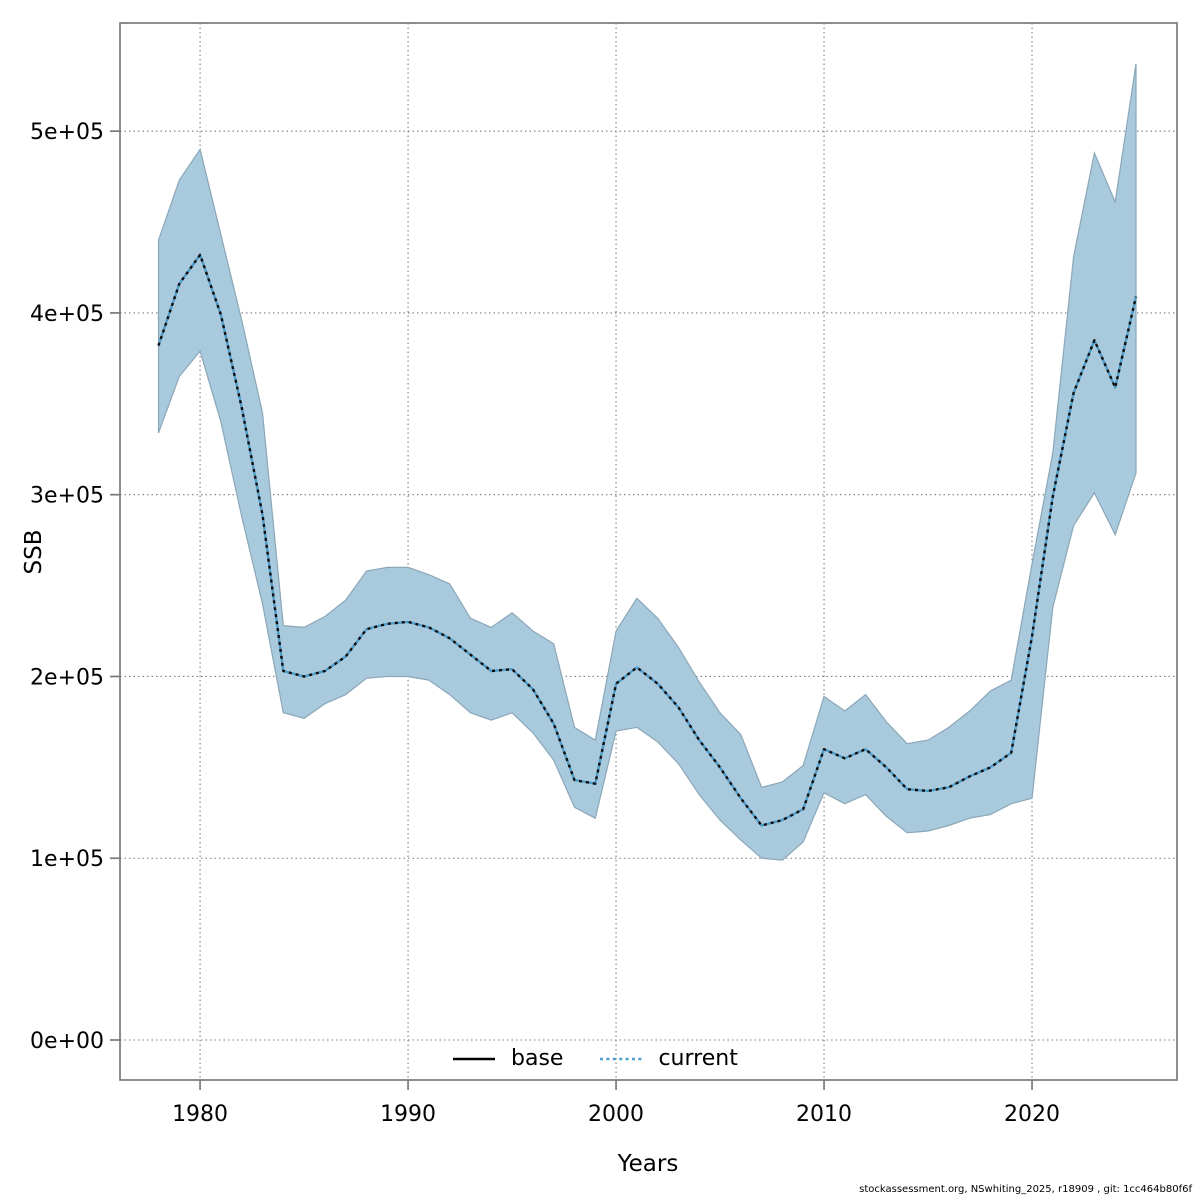 The width and height of the screenshot is (1200, 1200). Describe the element at coordinates (537, 1058) in the screenshot. I see `legend-label-base: base` at that location.